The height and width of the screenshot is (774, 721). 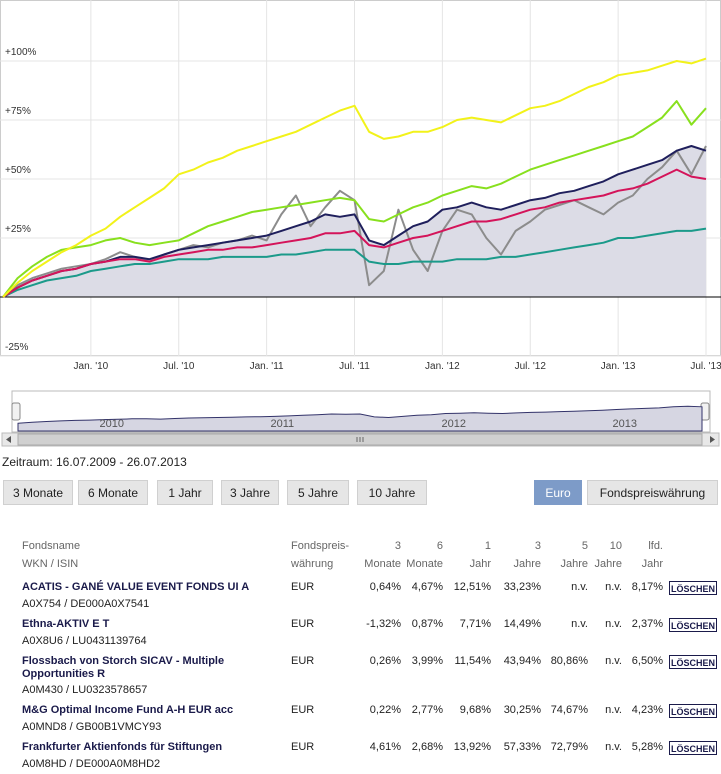 I want to click on performance-value: 5,28%, so click(x=647, y=747).